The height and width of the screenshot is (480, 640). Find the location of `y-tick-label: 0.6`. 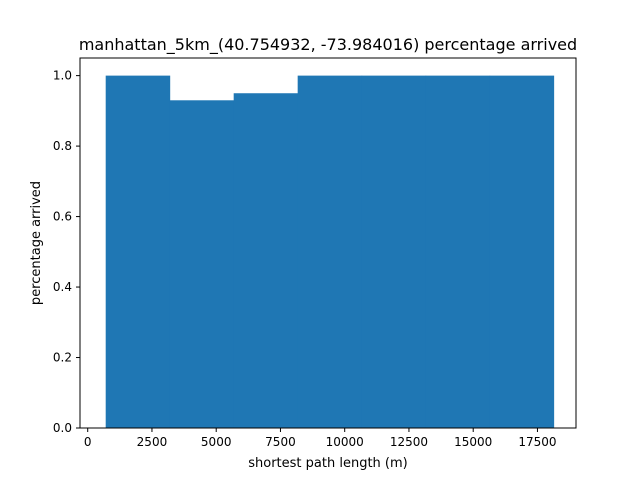

y-tick-label: 0.6 is located at coordinates (62, 217).